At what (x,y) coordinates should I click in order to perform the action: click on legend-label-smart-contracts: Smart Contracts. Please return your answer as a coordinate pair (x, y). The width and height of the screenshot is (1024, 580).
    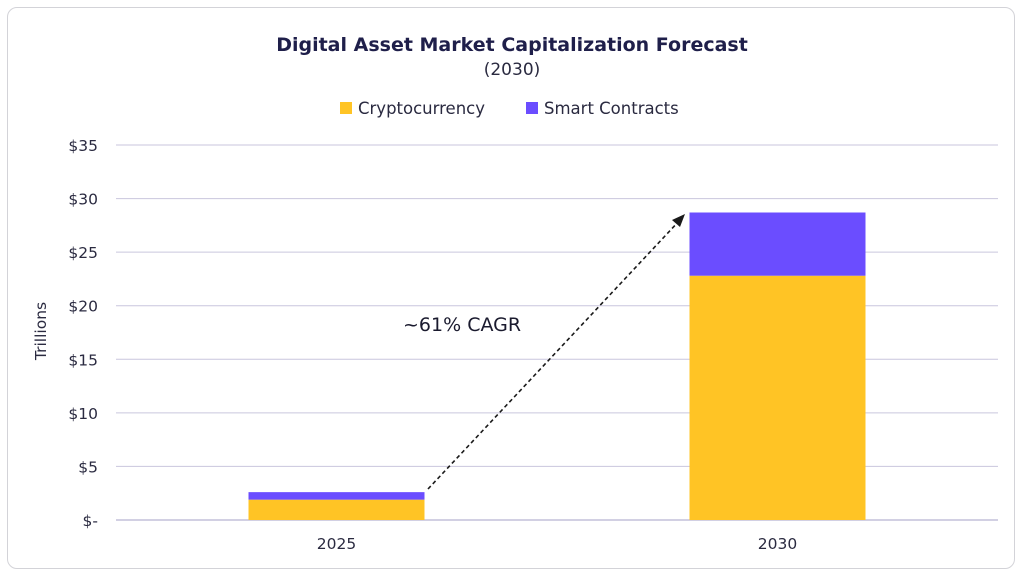
    Looking at the image, I should click on (611, 108).